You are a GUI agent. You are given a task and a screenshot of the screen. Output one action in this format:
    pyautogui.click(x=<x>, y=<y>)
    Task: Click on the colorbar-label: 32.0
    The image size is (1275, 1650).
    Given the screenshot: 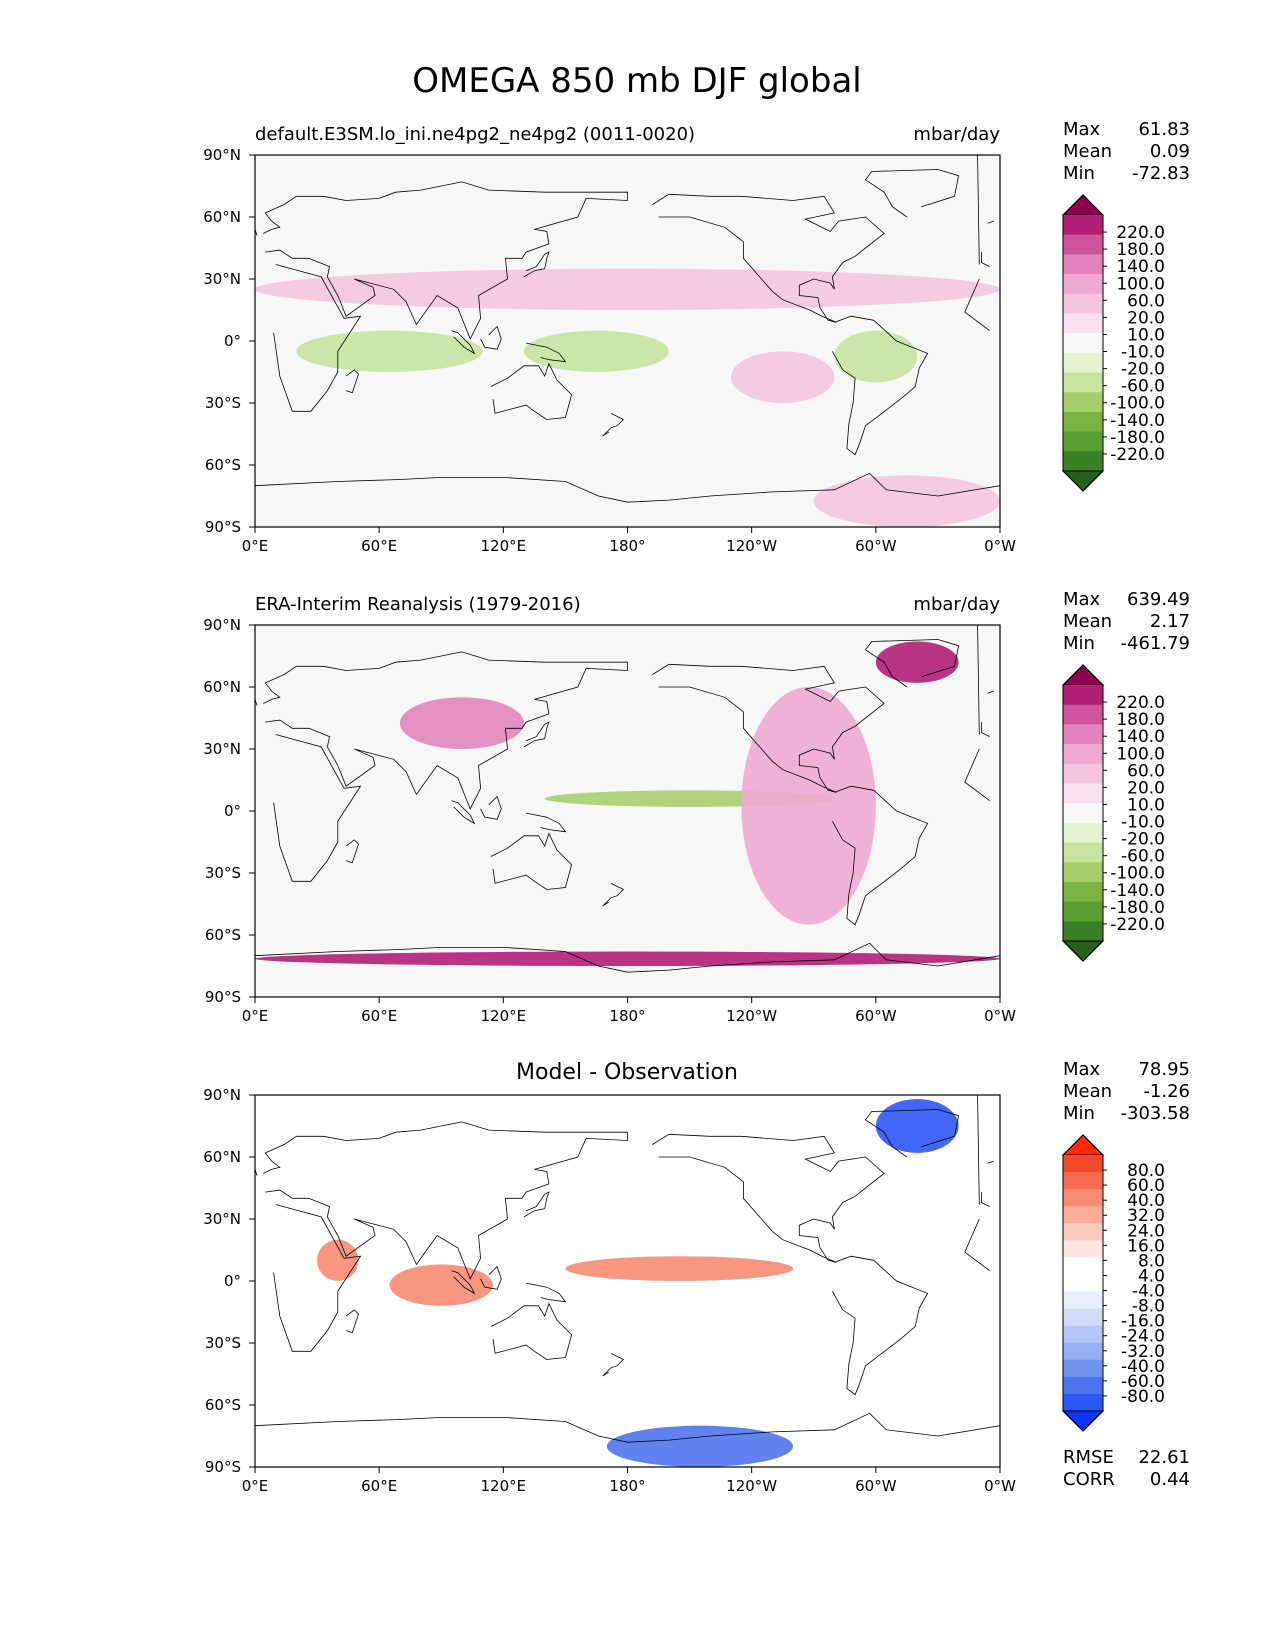 What is the action you would take?
    pyautogui.click(x=1146, y=1216)
    